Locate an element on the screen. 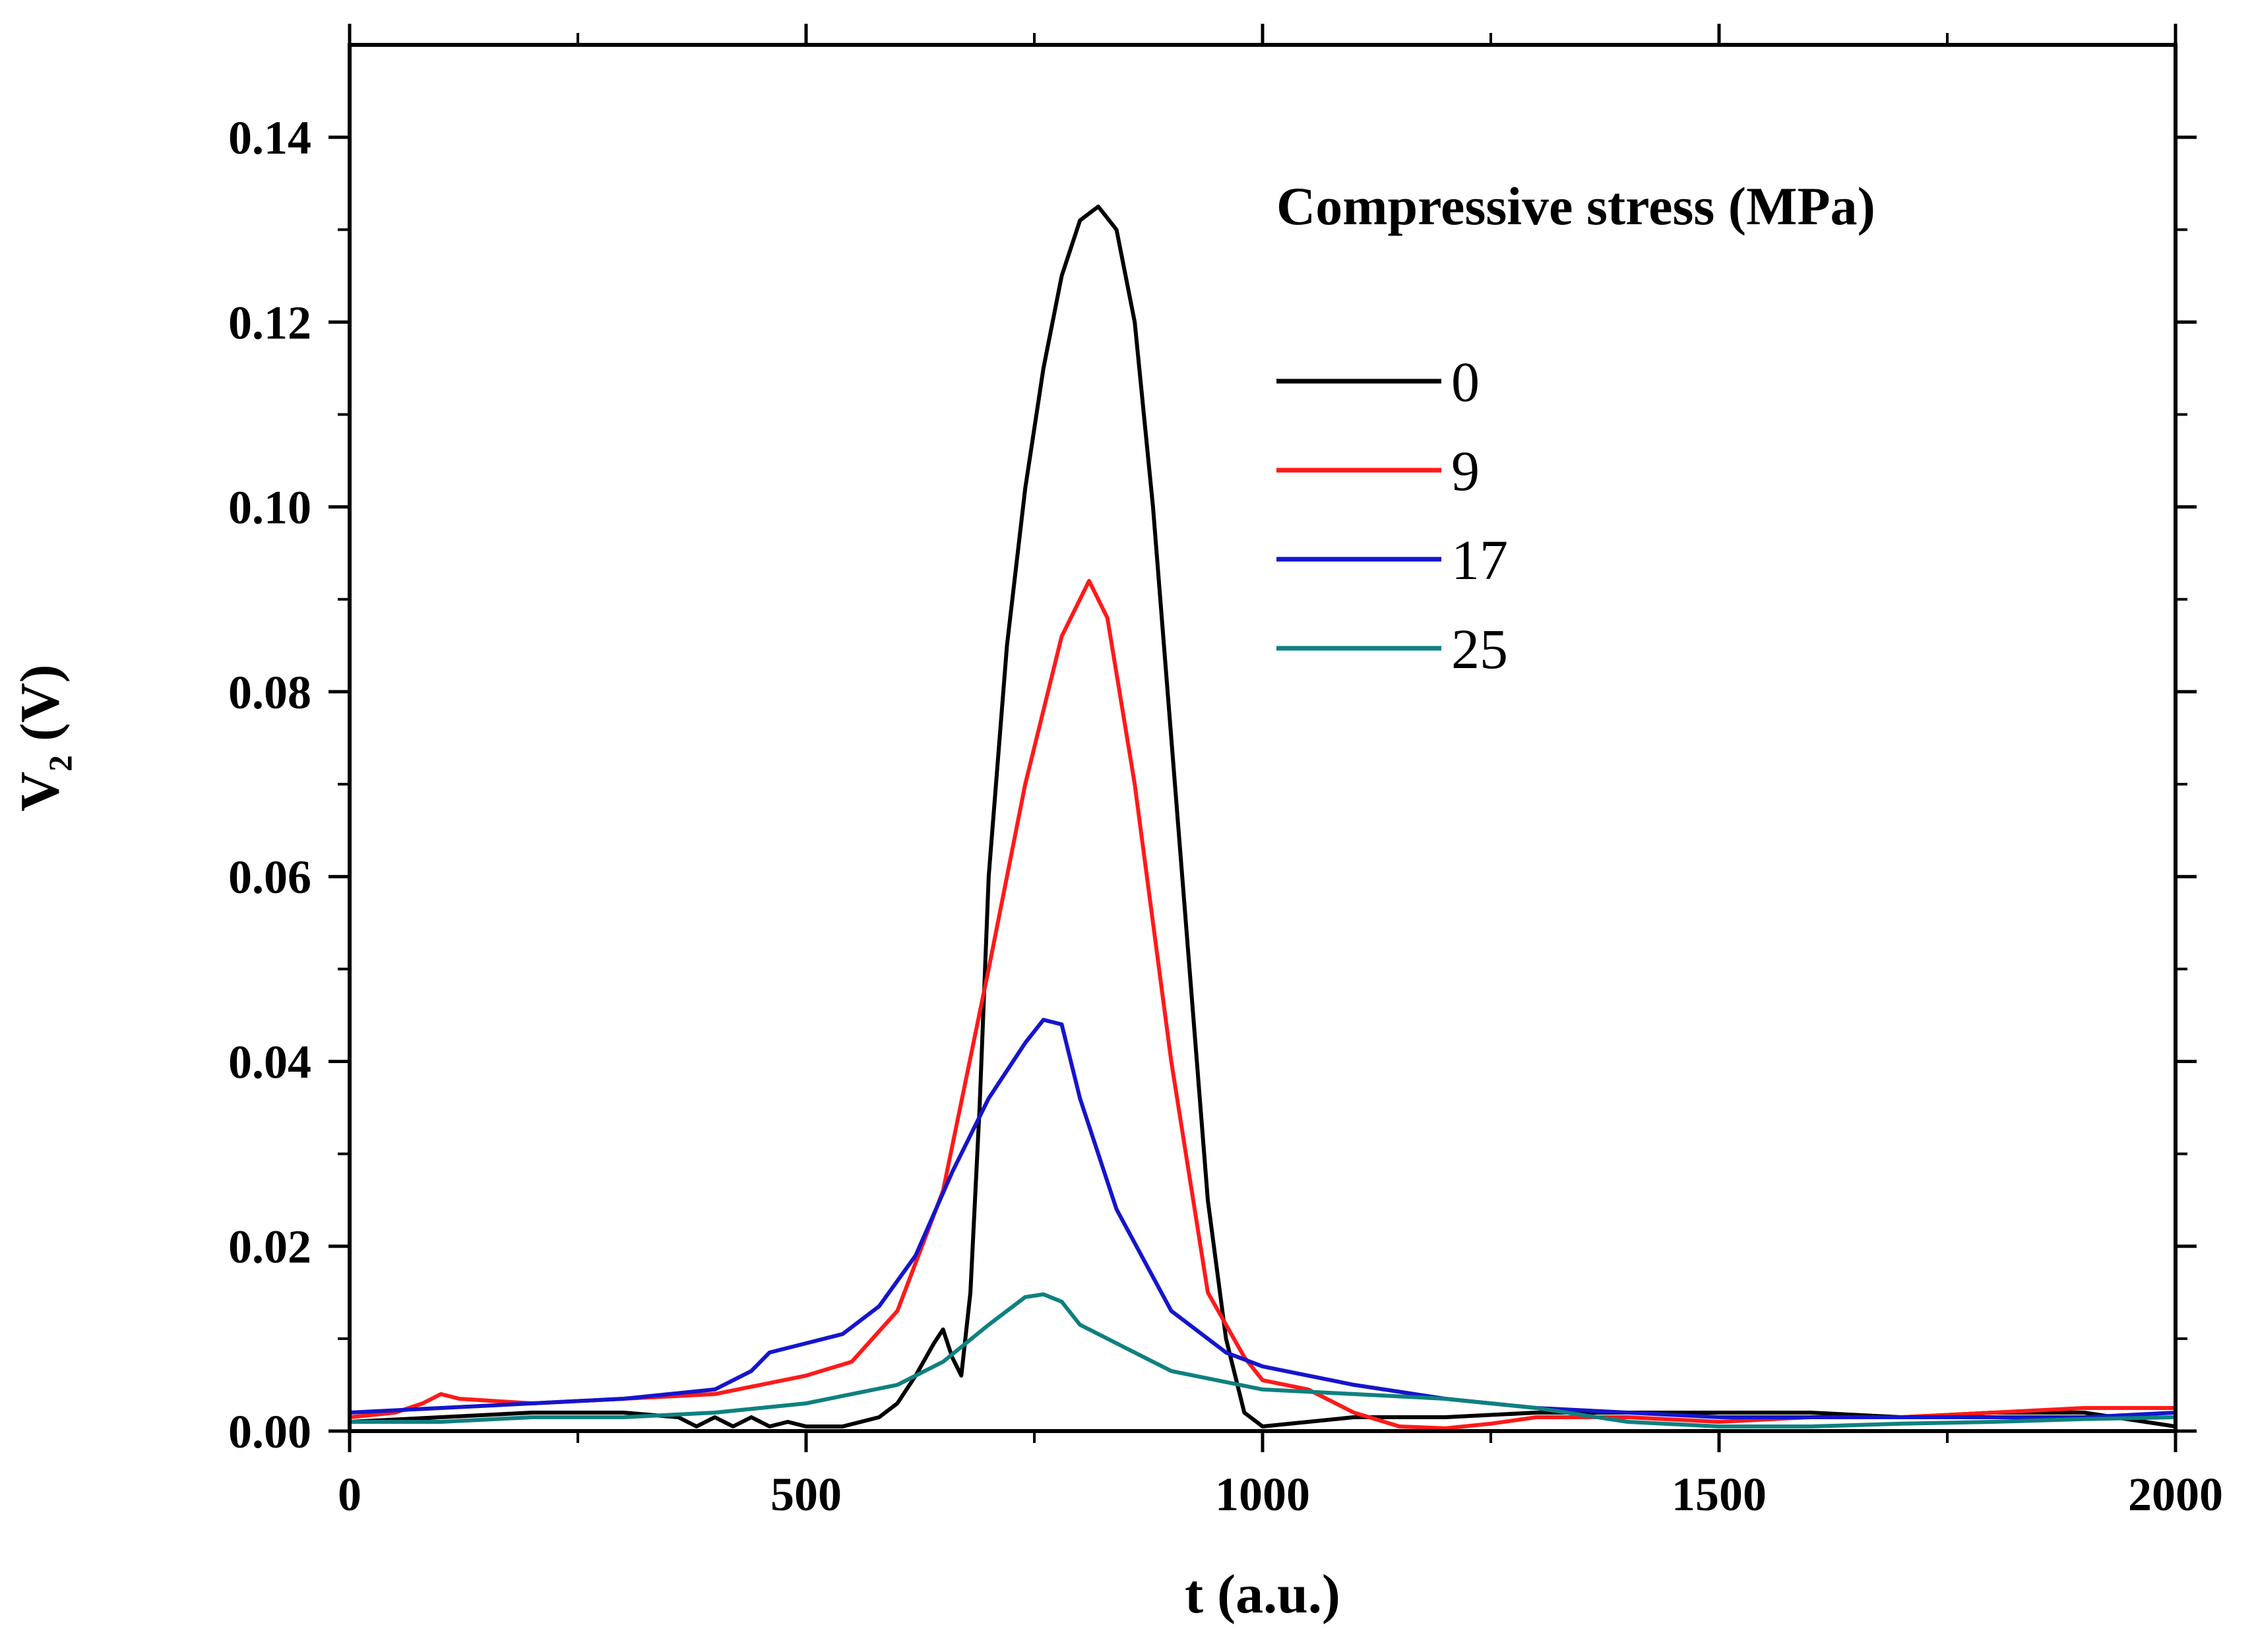 This screenshot has height=1652, width=2256. y-tick-label: 0.06 is located at coordinates (269, 877).